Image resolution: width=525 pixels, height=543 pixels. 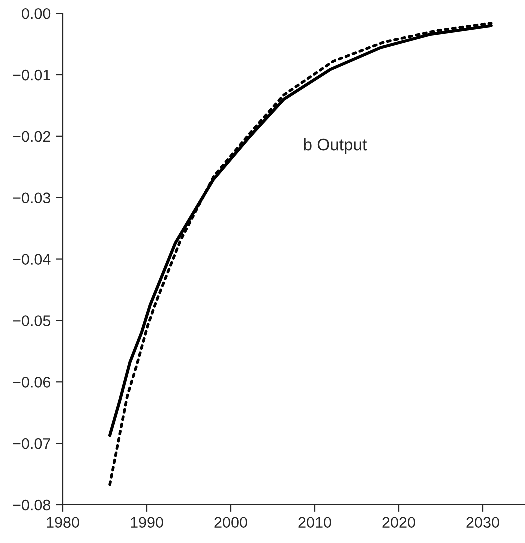 What do you see at coordinates (31, 75) in the screenshot?
I see `y-tick-label: −0.01` at bounding box center [31, 75].